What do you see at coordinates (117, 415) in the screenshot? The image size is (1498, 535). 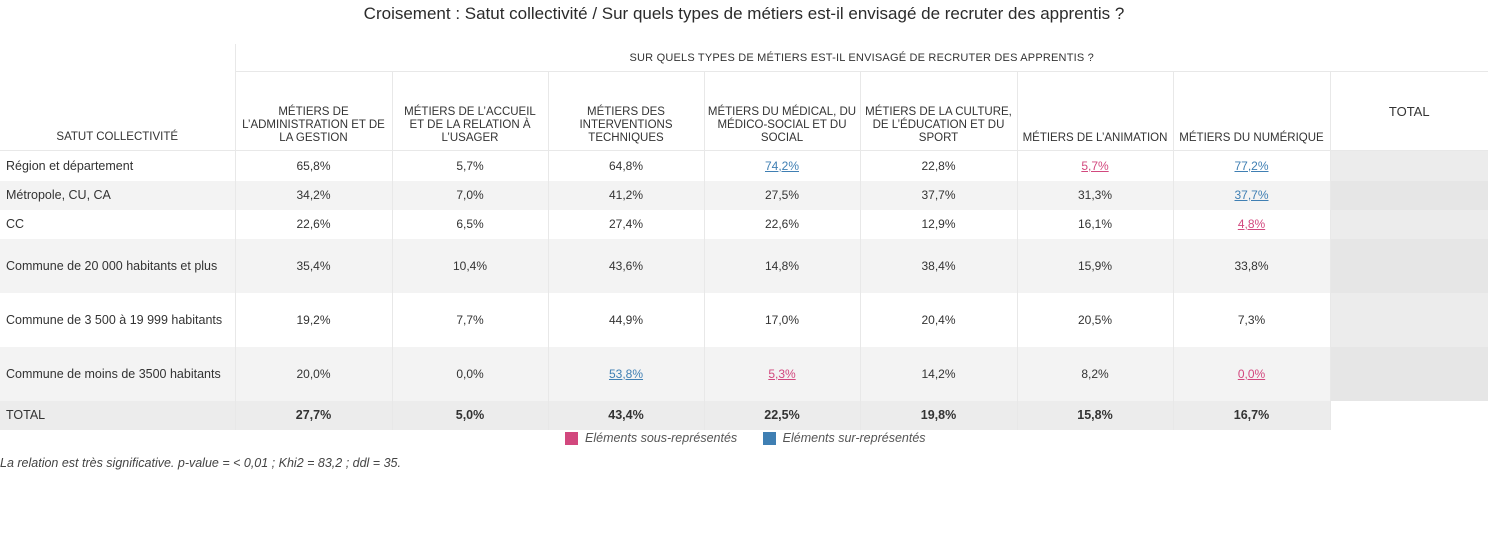 I see `total-row-label: TOTAL` at bounding box center [117, 415].